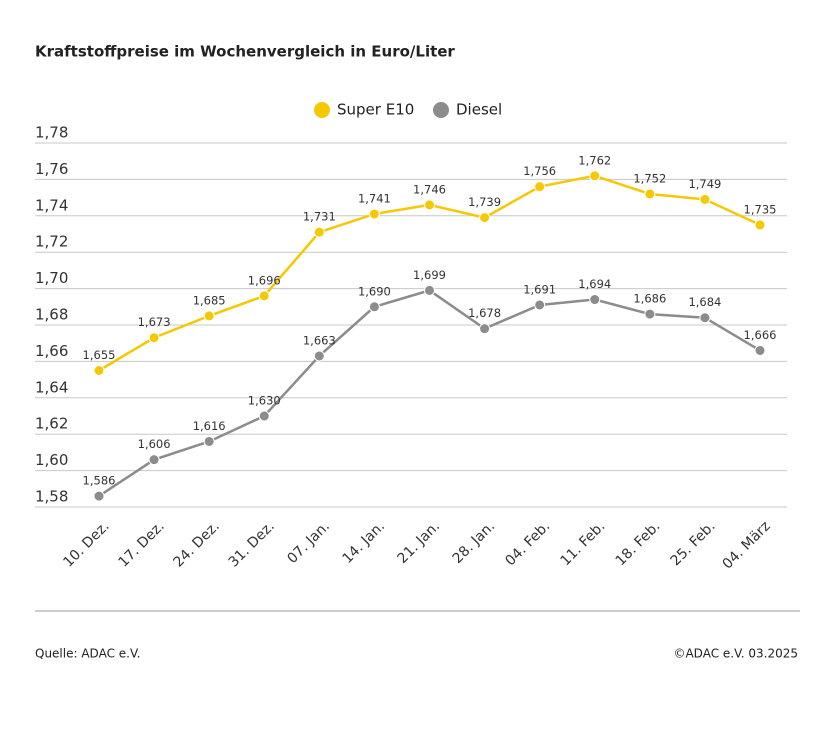 The width and height of the screenshot is (834, 731). Describe the element at coordinates (51, 497) in the screenshot. I see `y-tick-label: 1,58` at that location.